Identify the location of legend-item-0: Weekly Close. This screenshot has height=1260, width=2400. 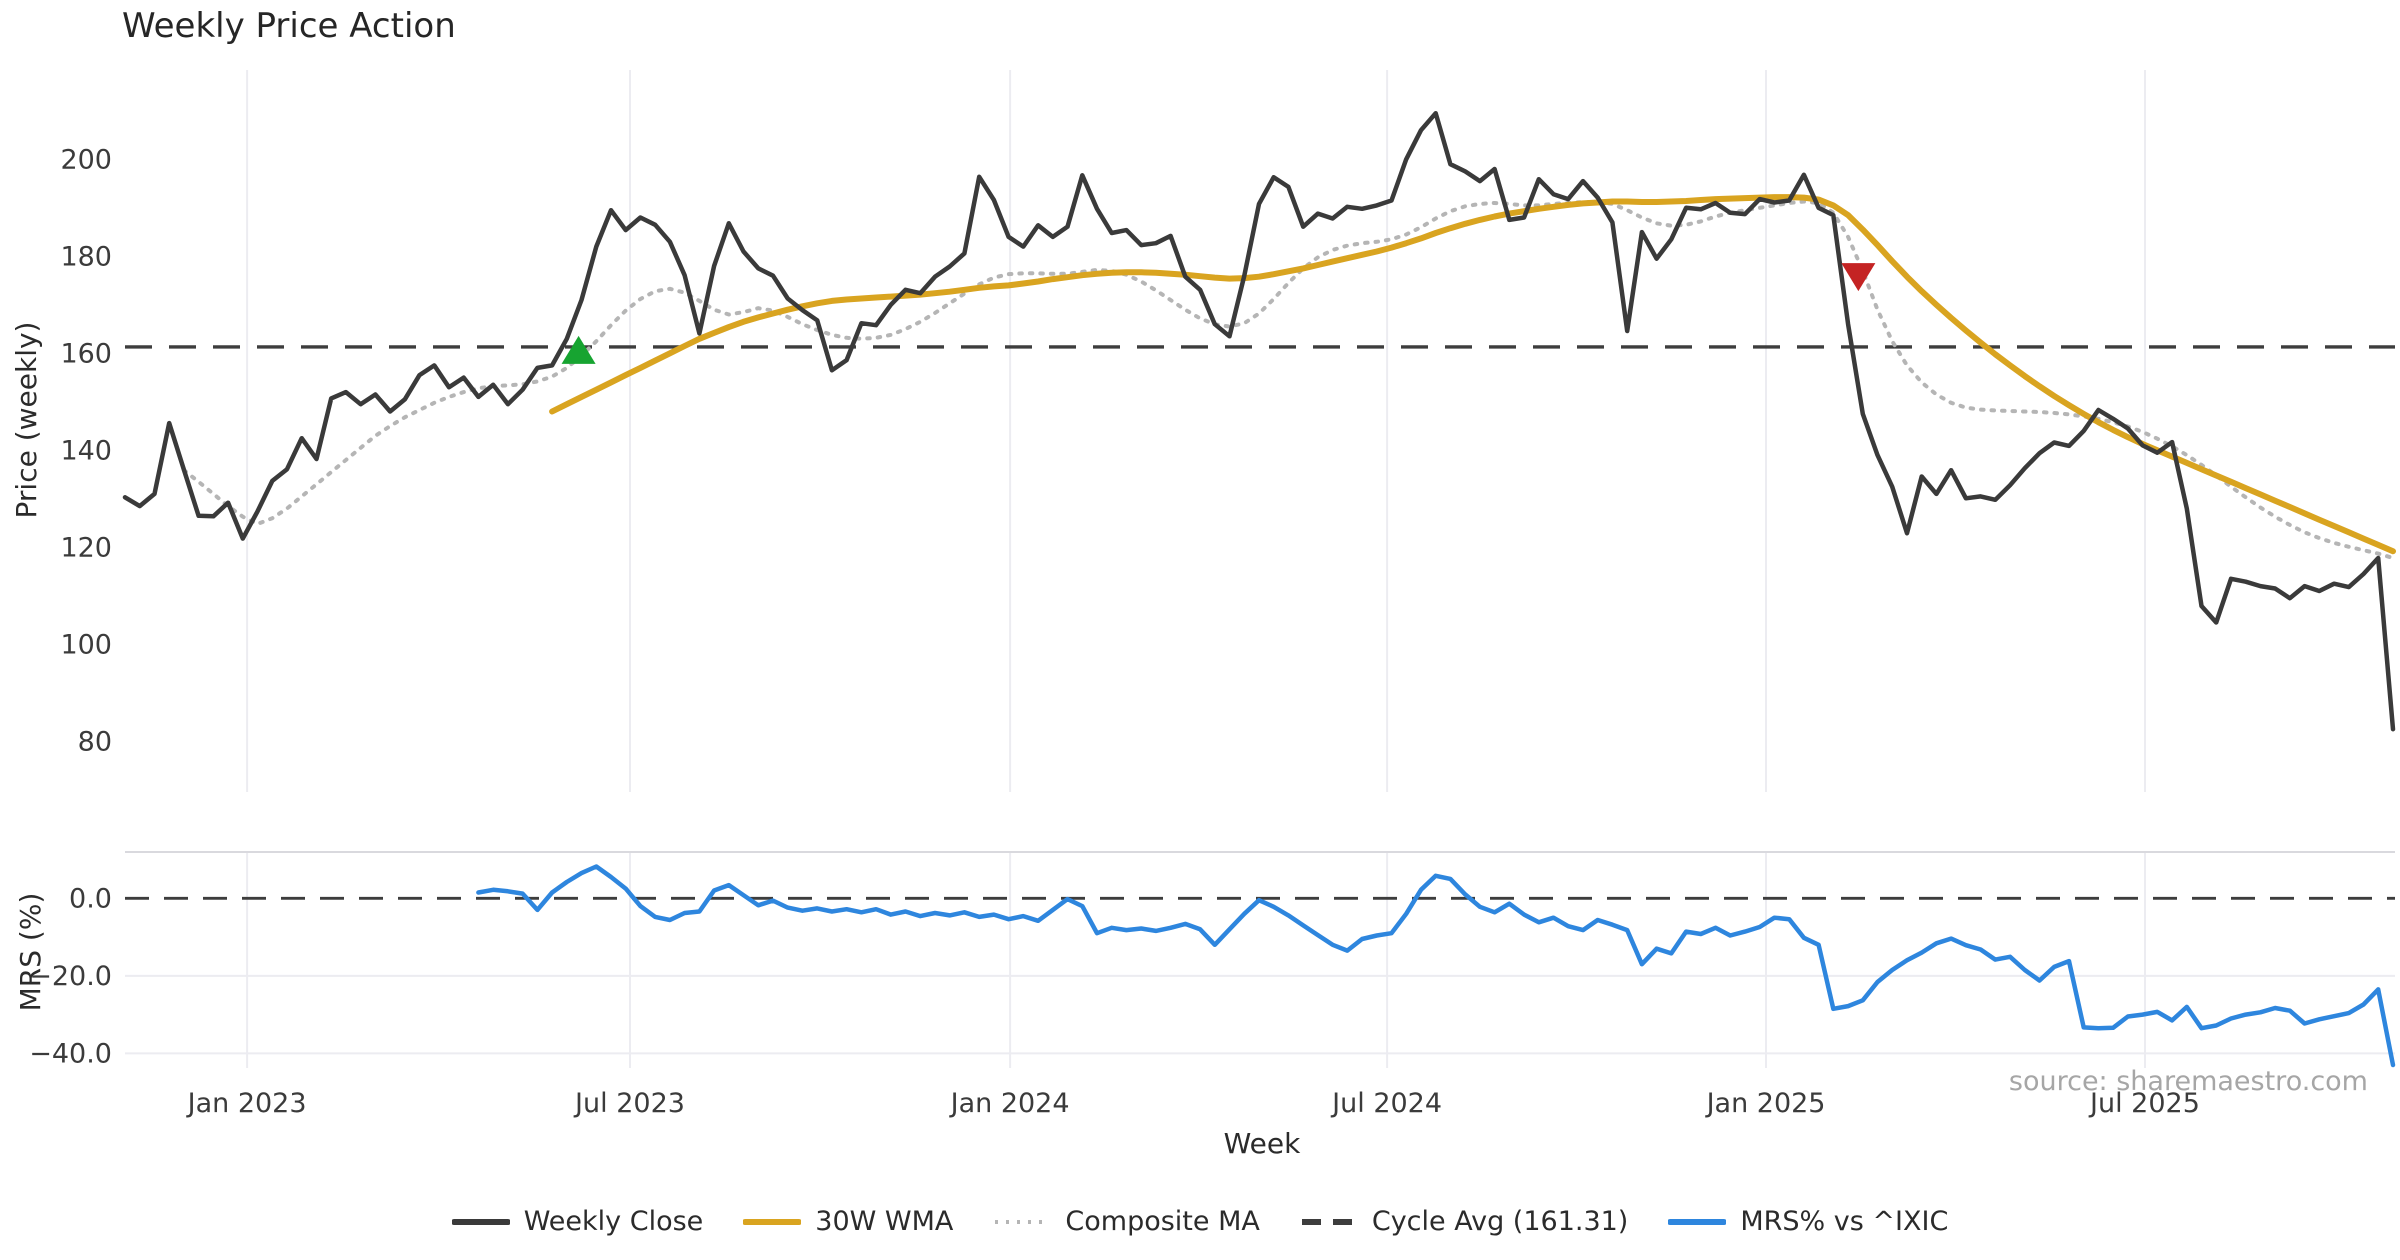
(577, 1221).